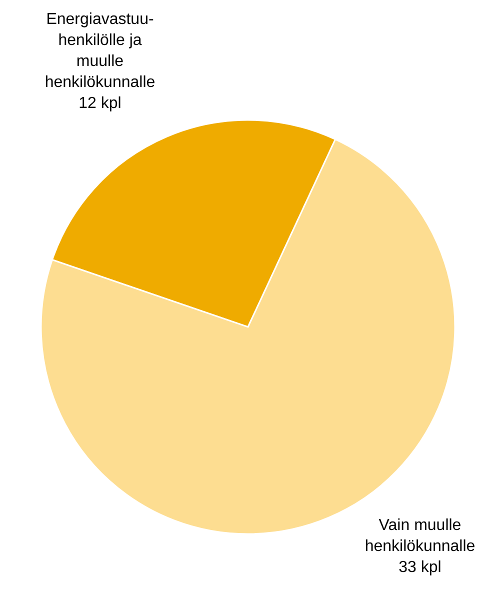 The height and width of the screenshot is (599, 486). I want to click on slice-label: Vain muulle henkilökunnalle, so click(420, 536).